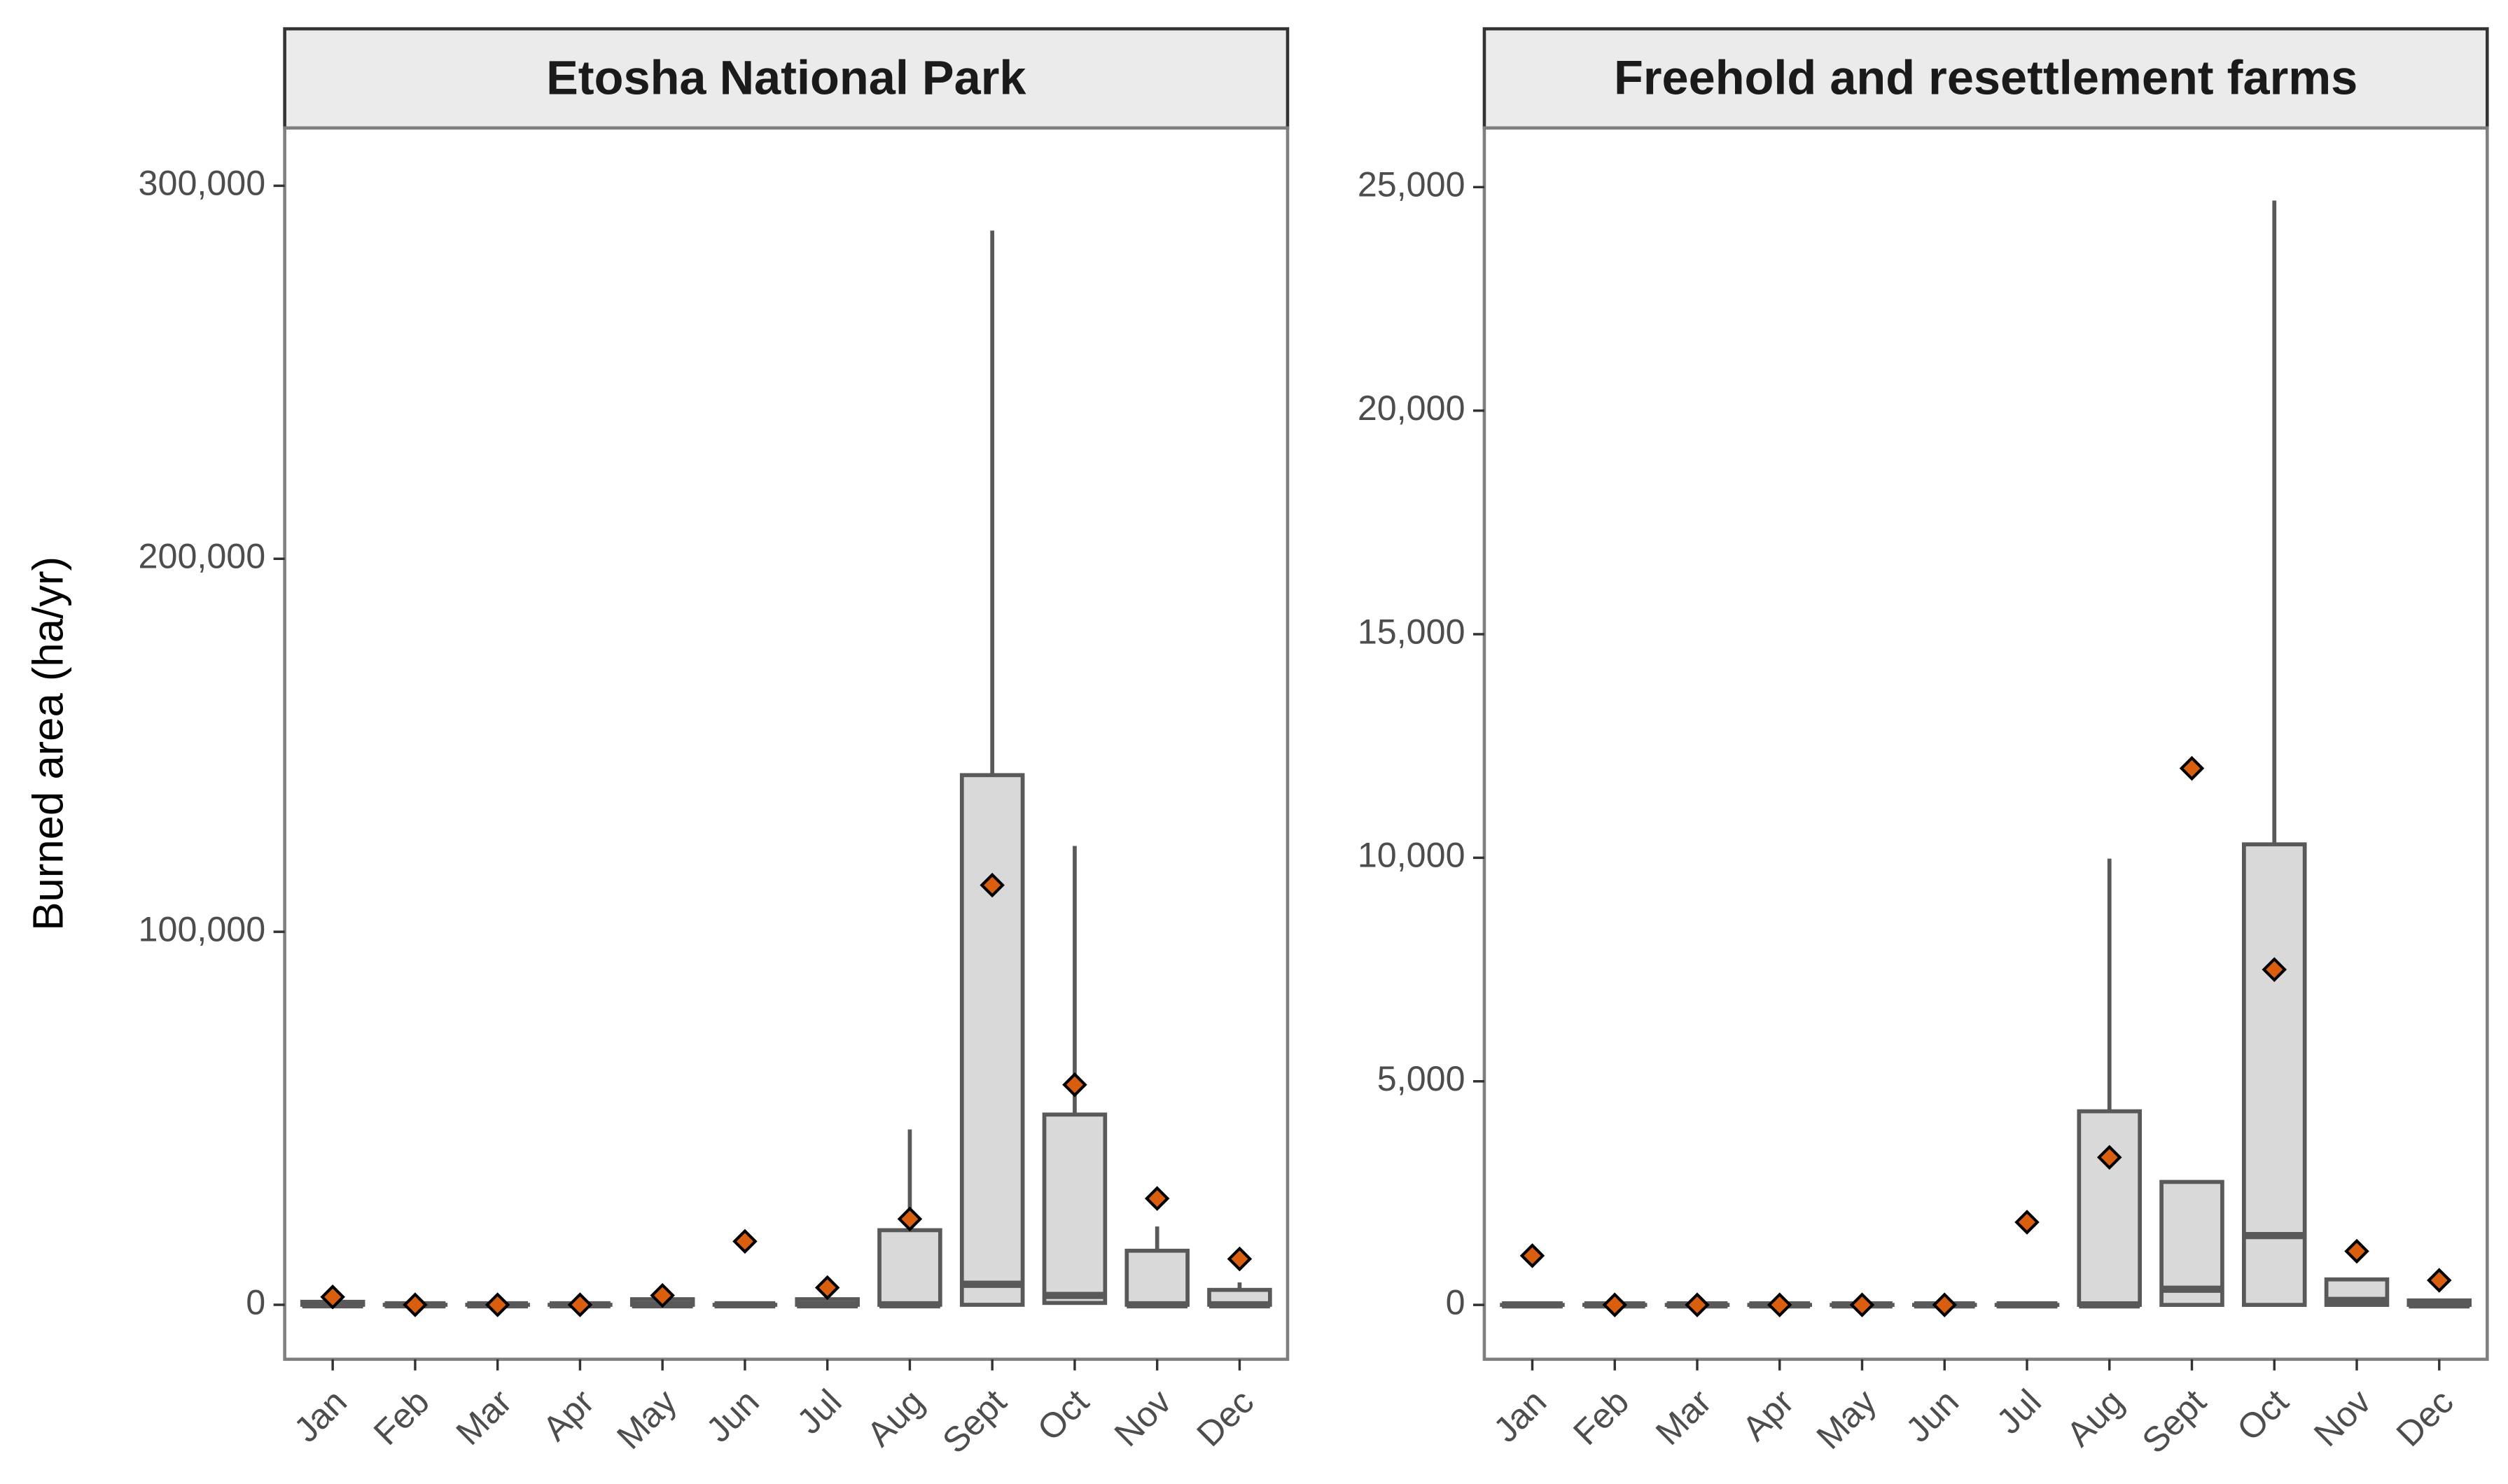 The width and height of the screenshot is (2508, 1484). Describe the element at coordinates (1421, 1078) in the screenshot. I see `y-tick-label: 5,000` at that location.